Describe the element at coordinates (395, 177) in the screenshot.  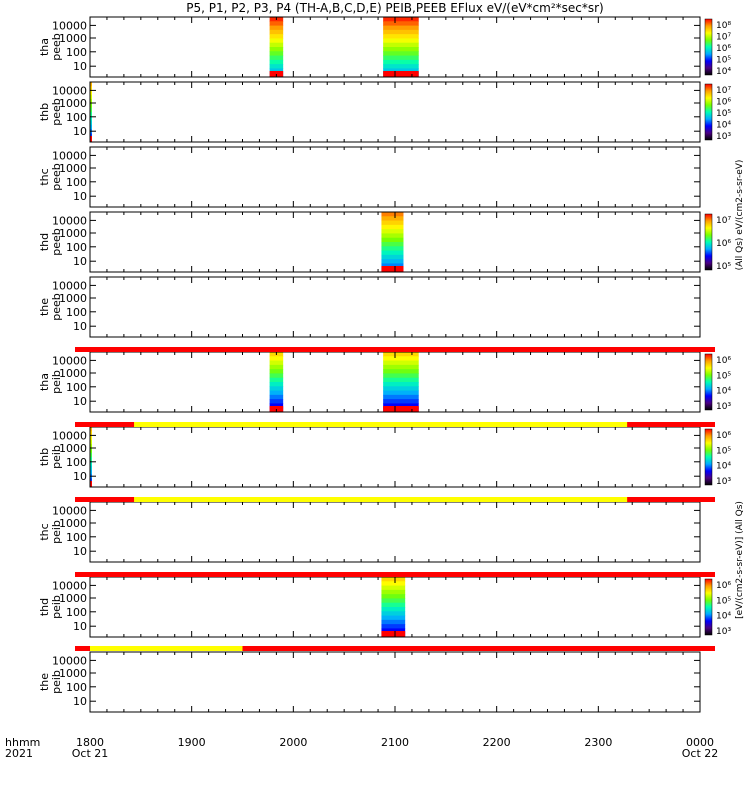
I see `panel-thc-peeb` at that location.